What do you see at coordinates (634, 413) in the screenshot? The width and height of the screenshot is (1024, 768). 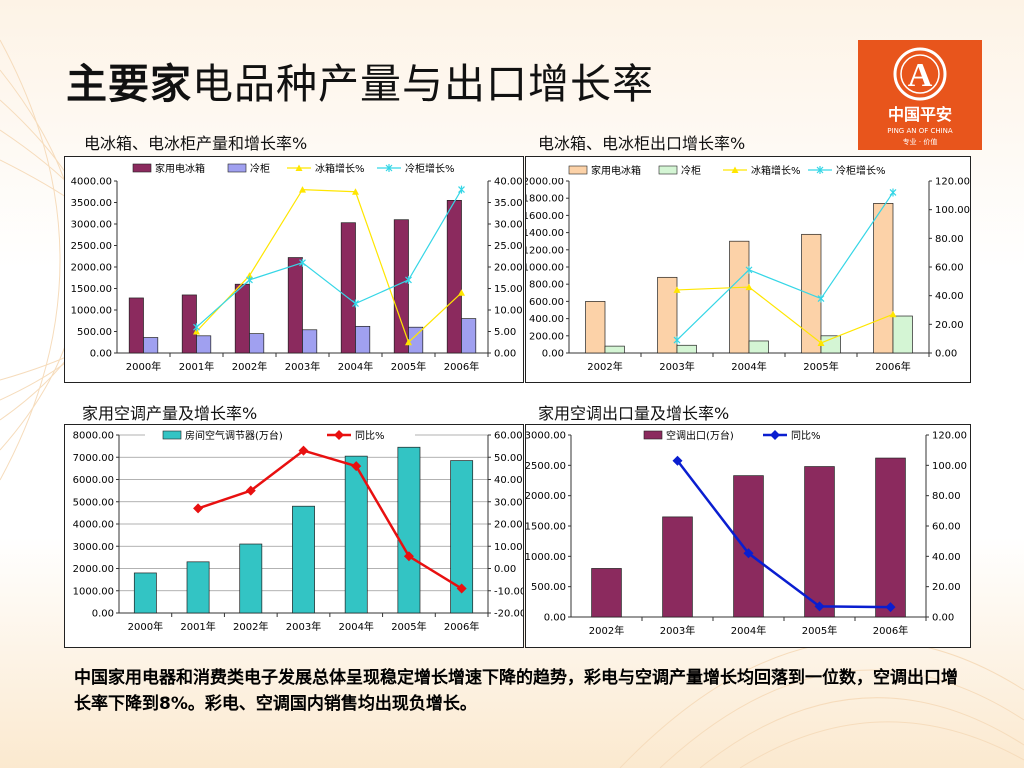 I see `chart4-title: 家用空调出口量及增长率%` at bounding box center [634, 413].